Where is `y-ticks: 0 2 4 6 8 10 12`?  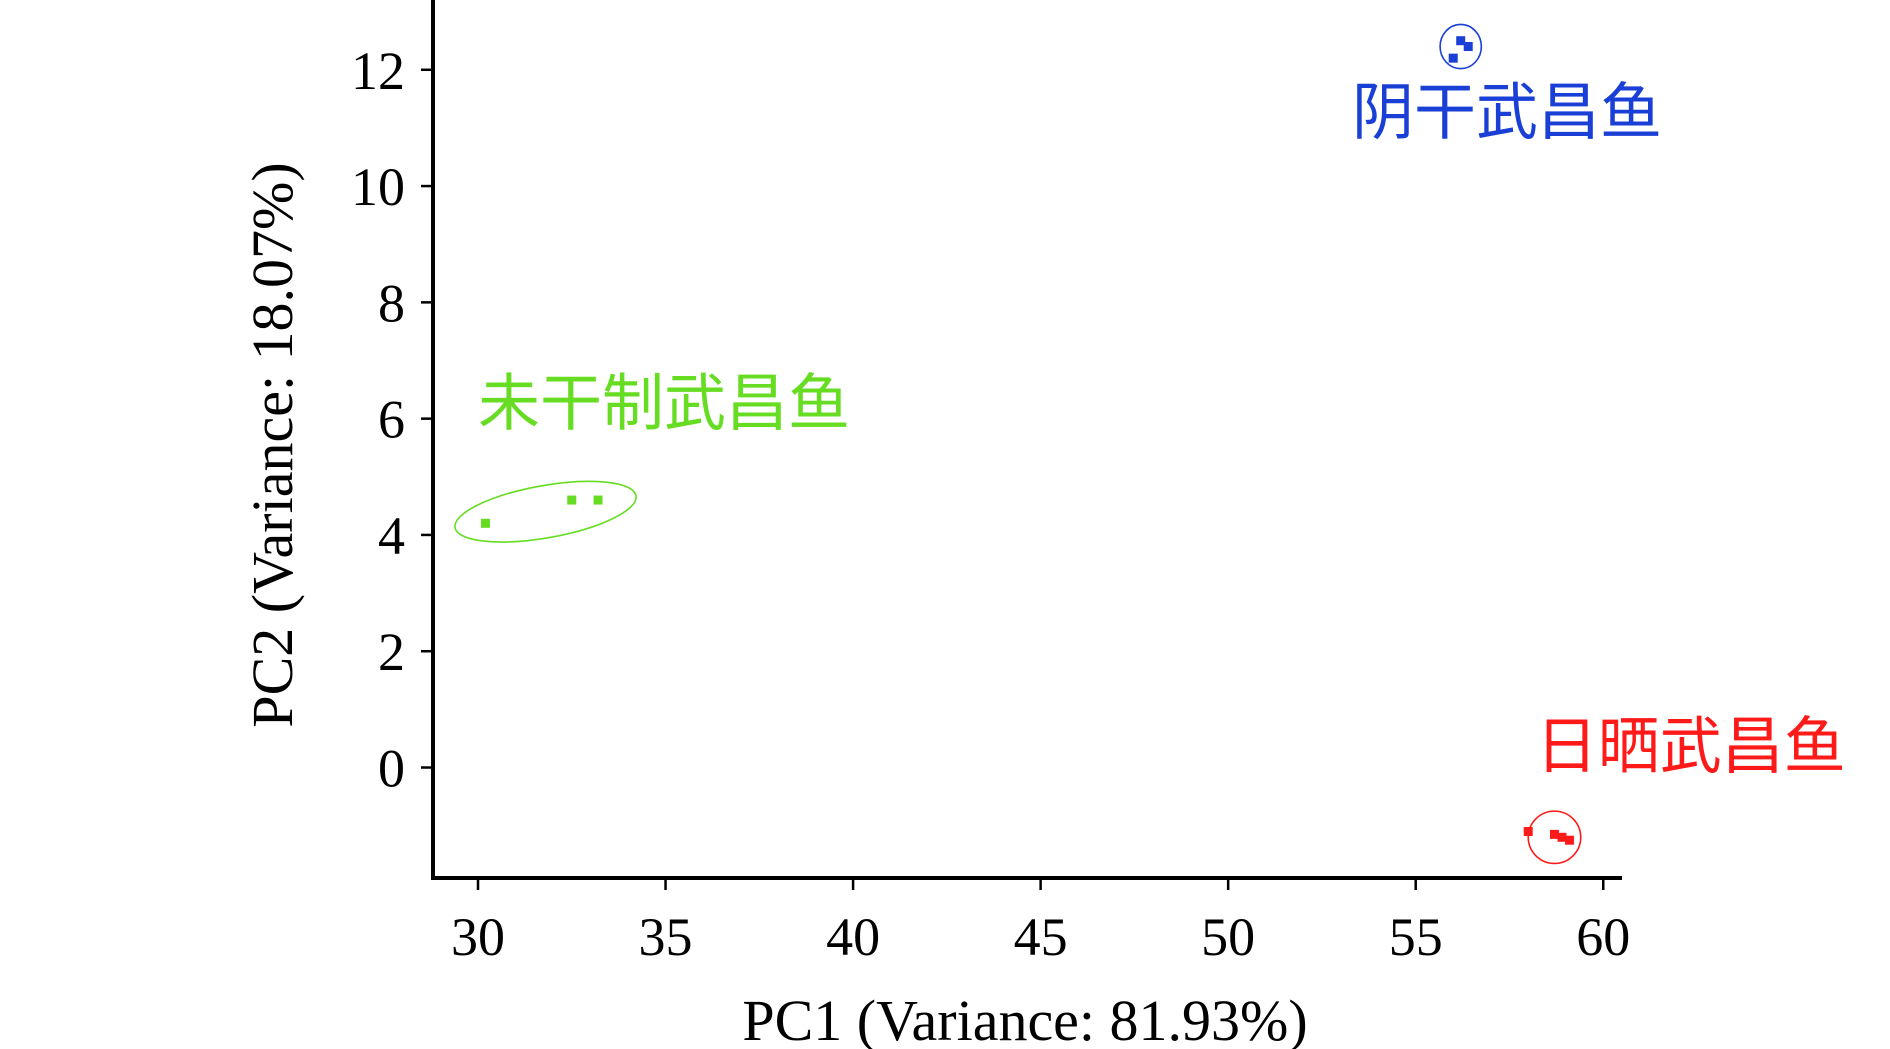 y-ticks: 0 2 4 6 8 10 12 is located at coordinates (392, 420).